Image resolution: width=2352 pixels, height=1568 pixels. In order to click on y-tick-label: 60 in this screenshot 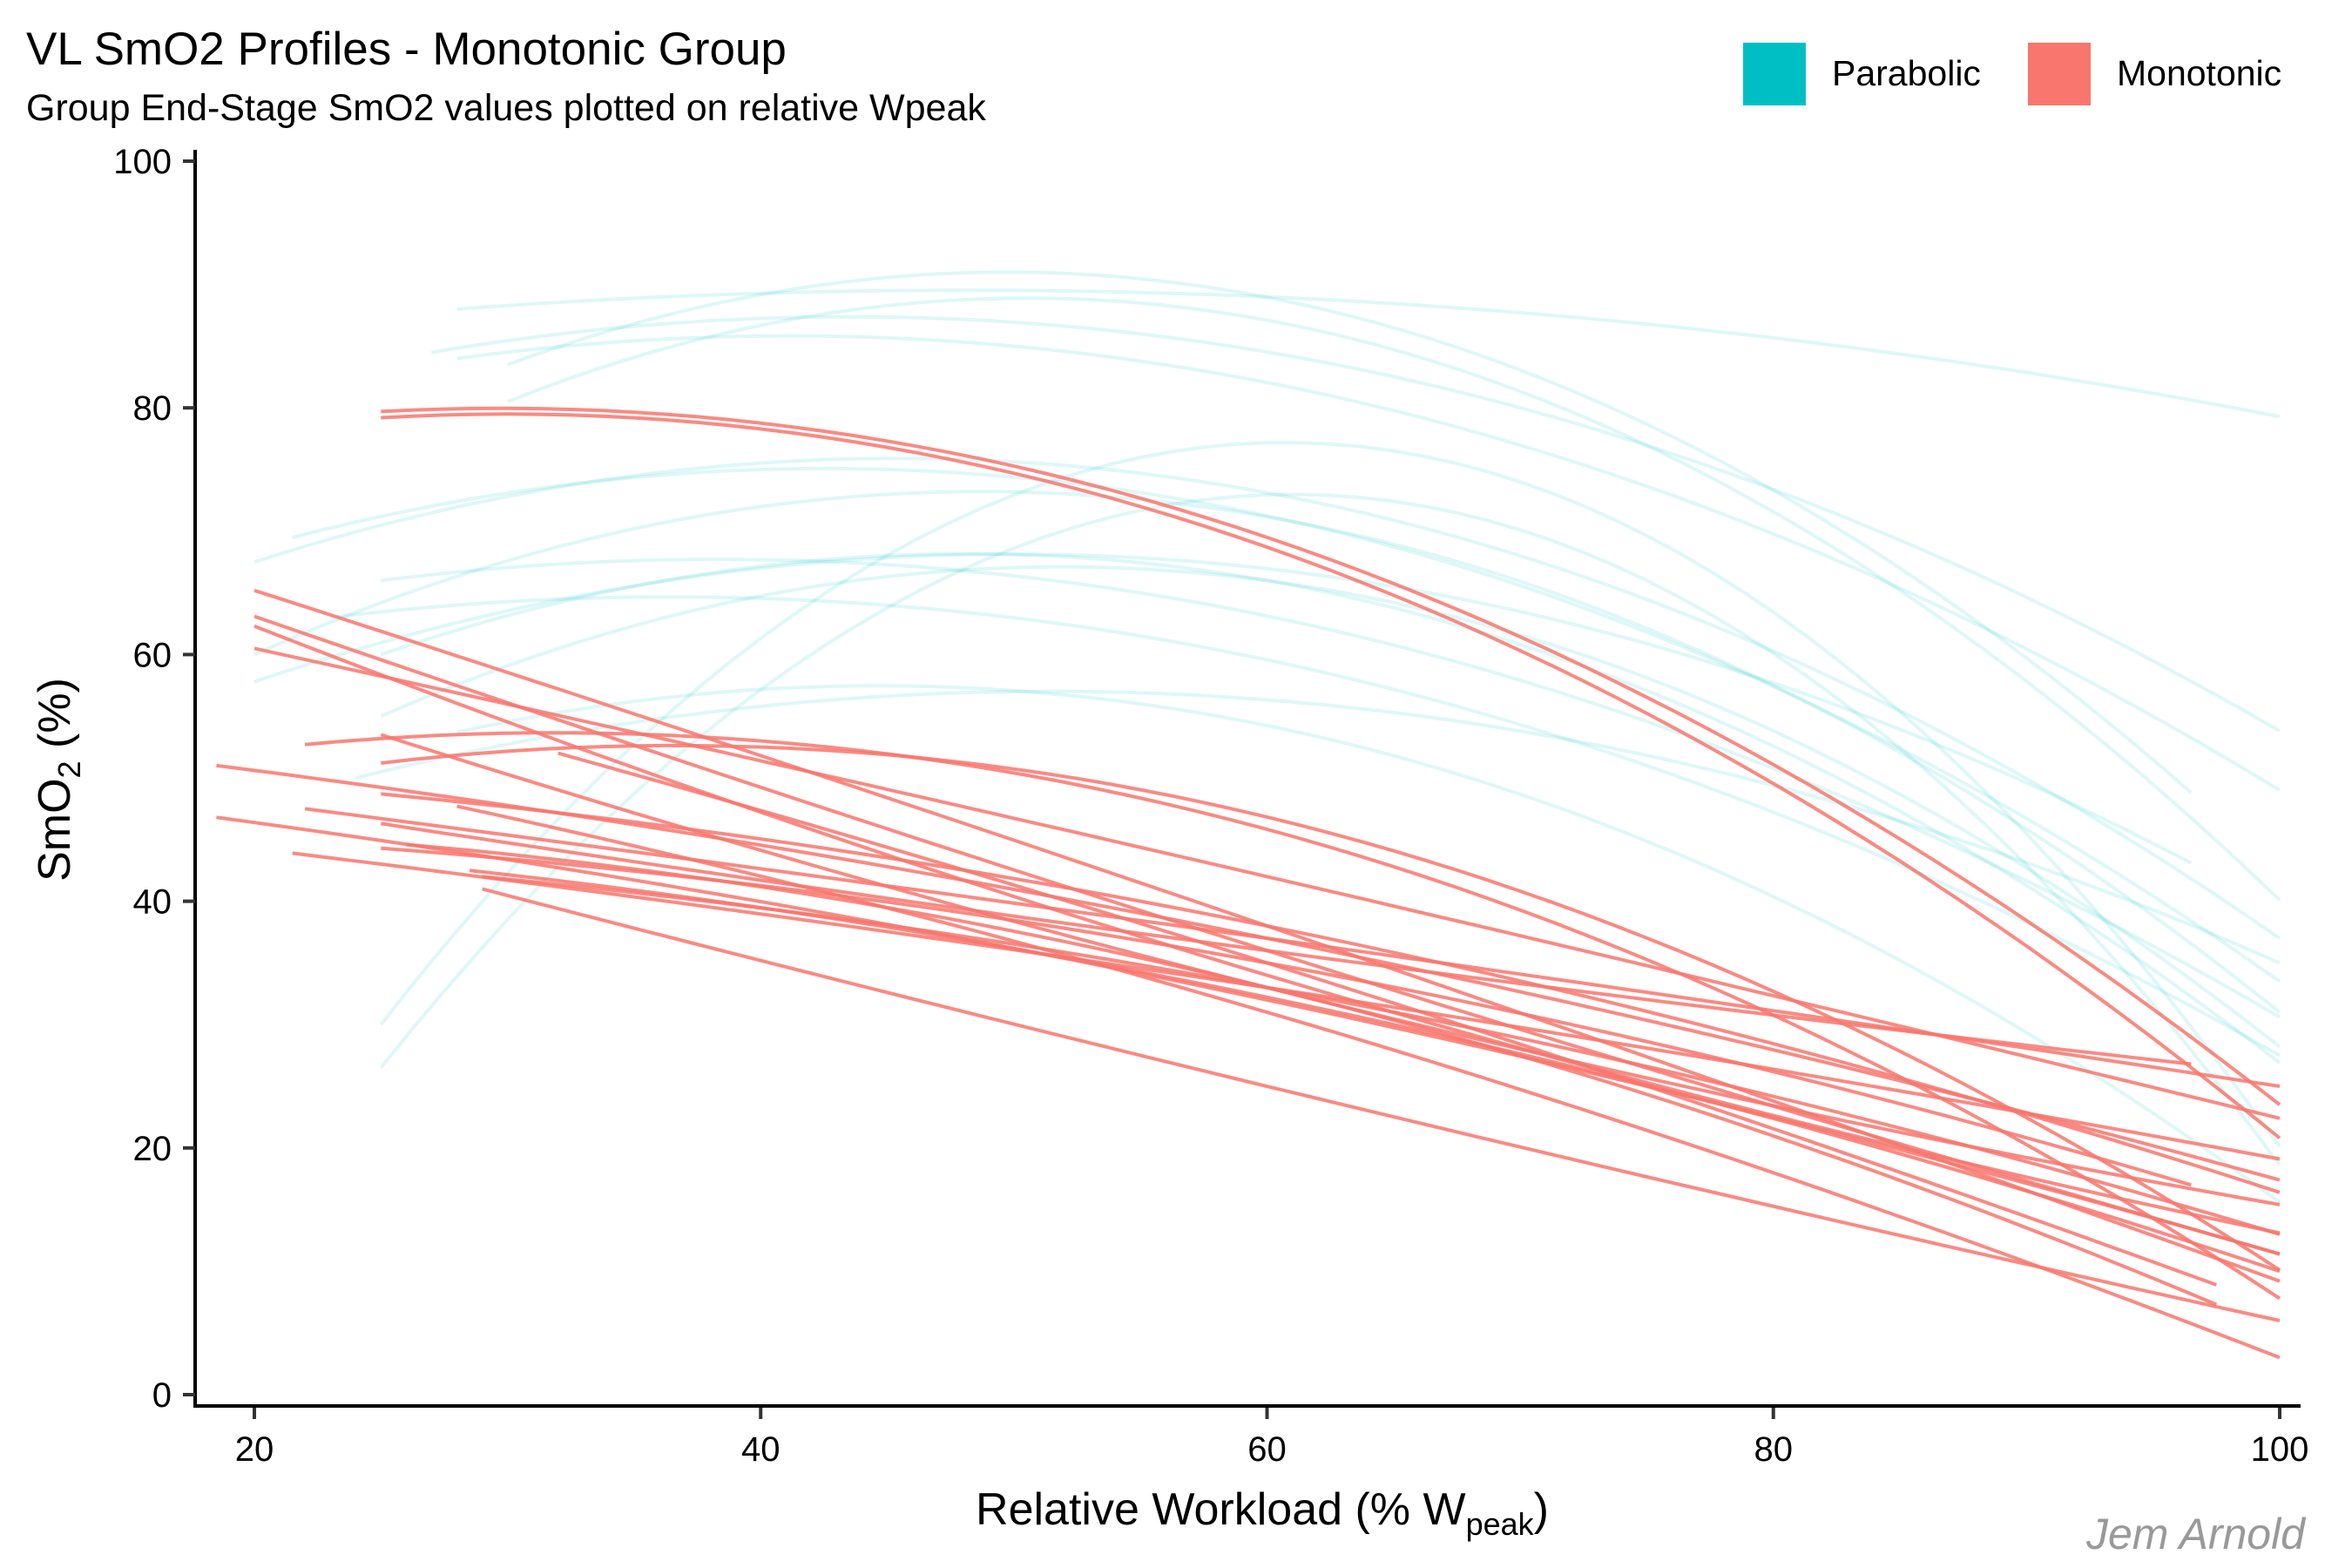, I will do `click(152, 655)`.